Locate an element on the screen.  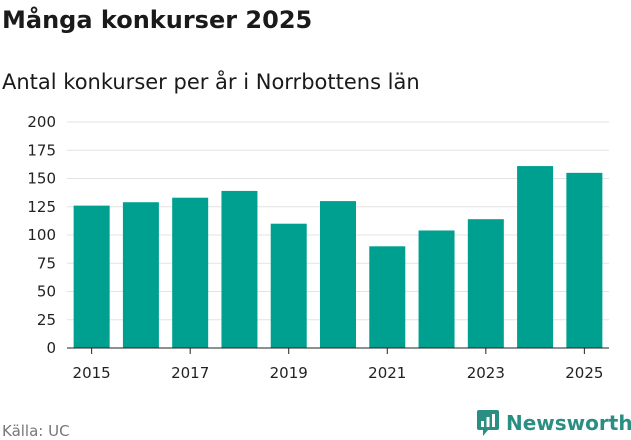
bar-2023 is located at coordinates (485, 283).